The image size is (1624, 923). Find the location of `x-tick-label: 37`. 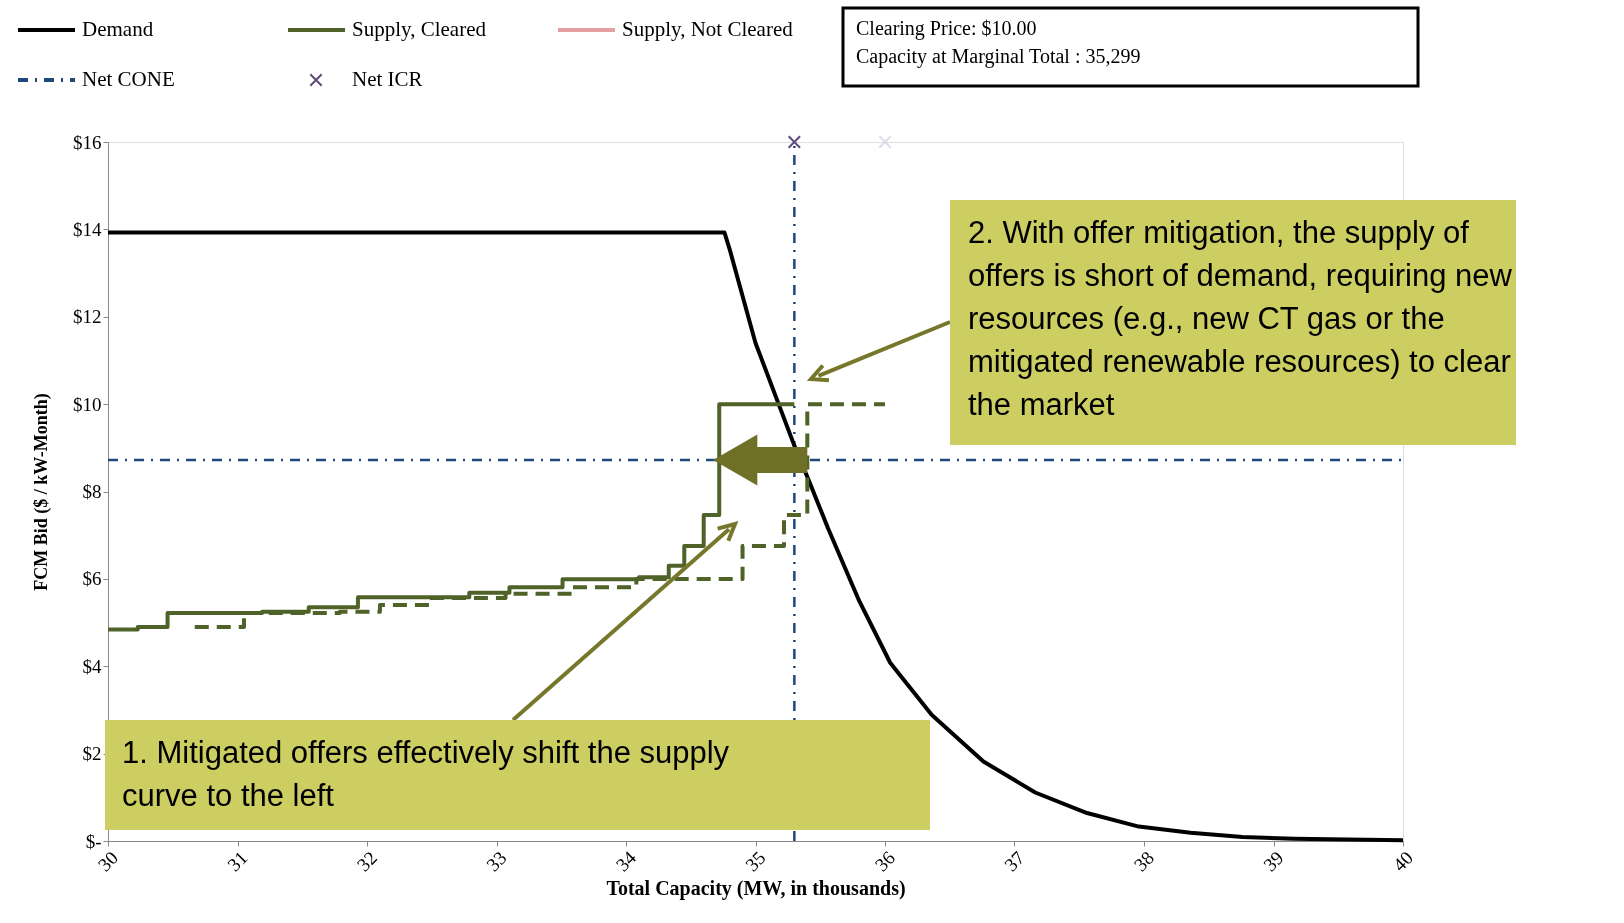

x-tick-label: 37 is located at coordinates (1014, 861).